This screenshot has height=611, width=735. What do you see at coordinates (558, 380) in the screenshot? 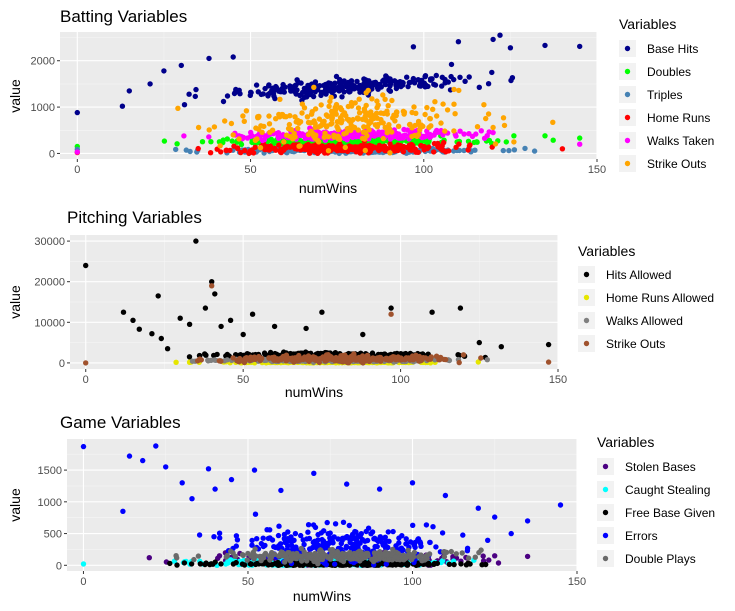
I see `x-tick-label: 150` at bounding box center [558, 380].